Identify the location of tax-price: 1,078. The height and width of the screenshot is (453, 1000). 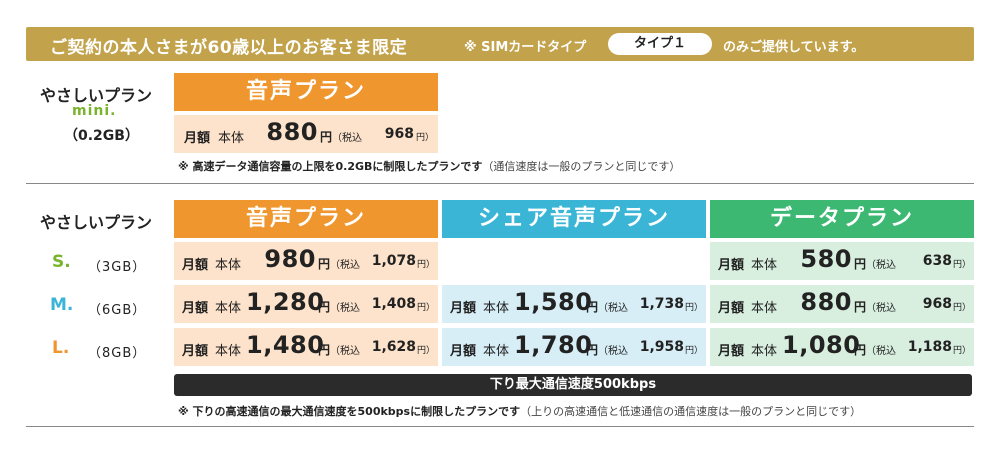
(393, 261).